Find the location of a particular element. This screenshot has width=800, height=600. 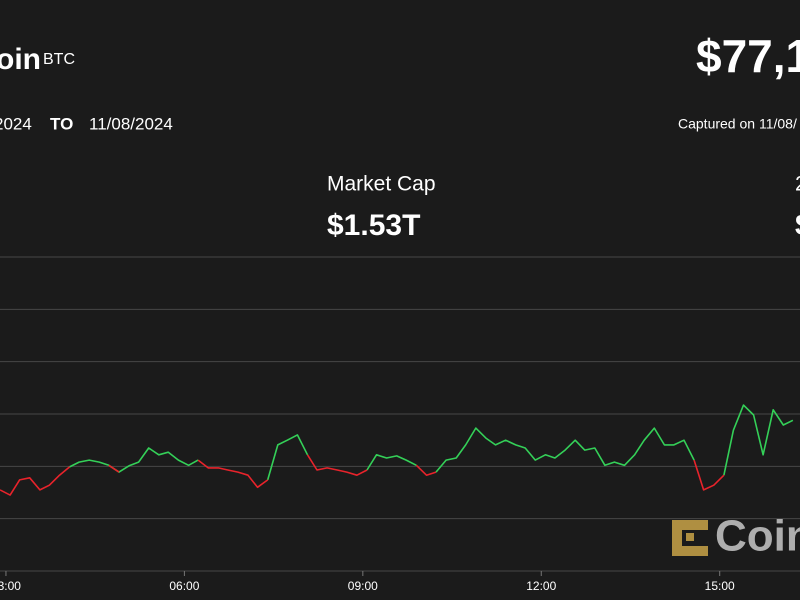

stat-value: $1.53T is located at coordinates (373, 225).